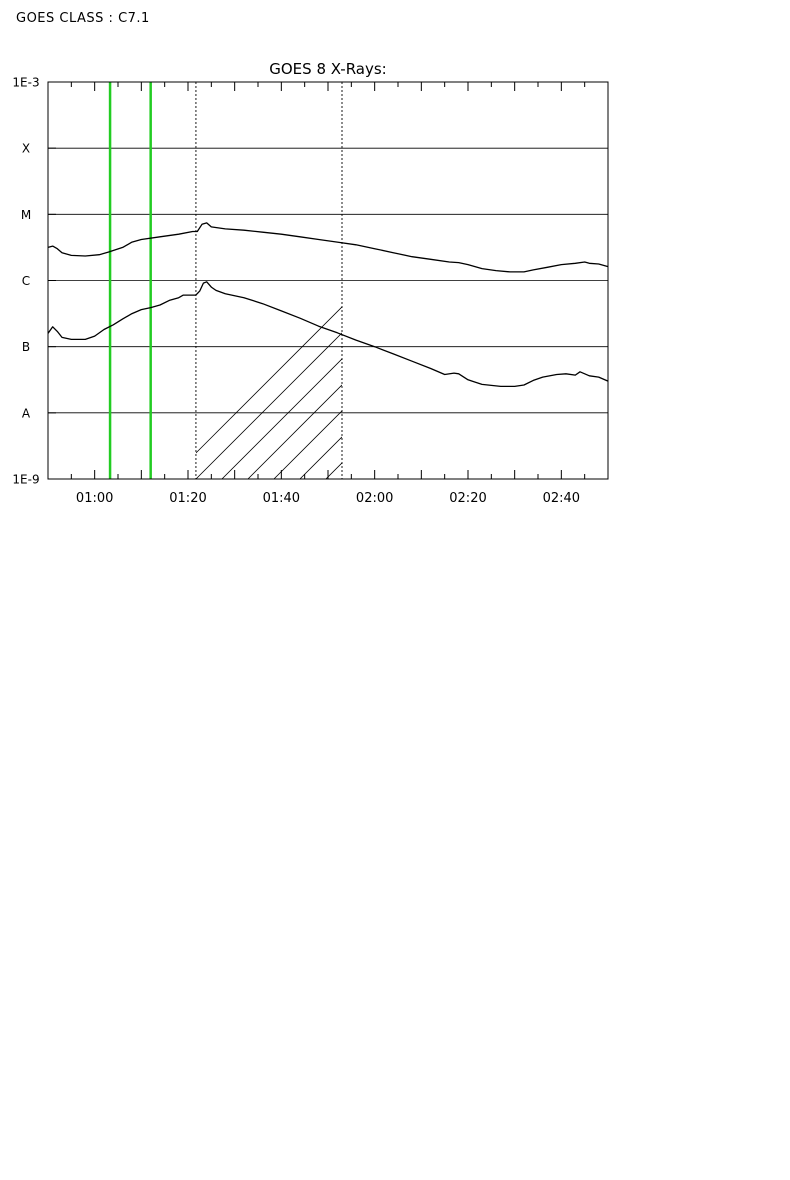  I want to click on x-tick-label: 01:20, so click(187, 498).